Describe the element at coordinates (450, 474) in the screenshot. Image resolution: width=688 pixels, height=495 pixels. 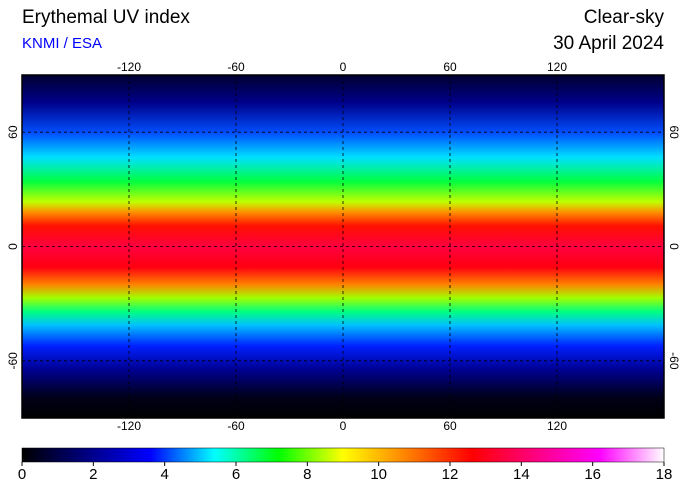
I see `colorbar-tick-label: 12` at that location.